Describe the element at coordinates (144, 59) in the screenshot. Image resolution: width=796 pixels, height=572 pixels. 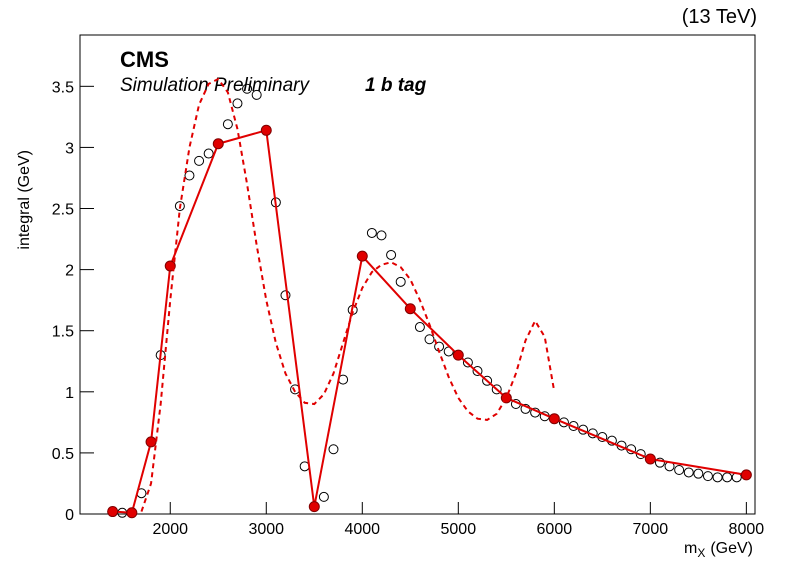
I see `experiment-label: CMS` at that location.